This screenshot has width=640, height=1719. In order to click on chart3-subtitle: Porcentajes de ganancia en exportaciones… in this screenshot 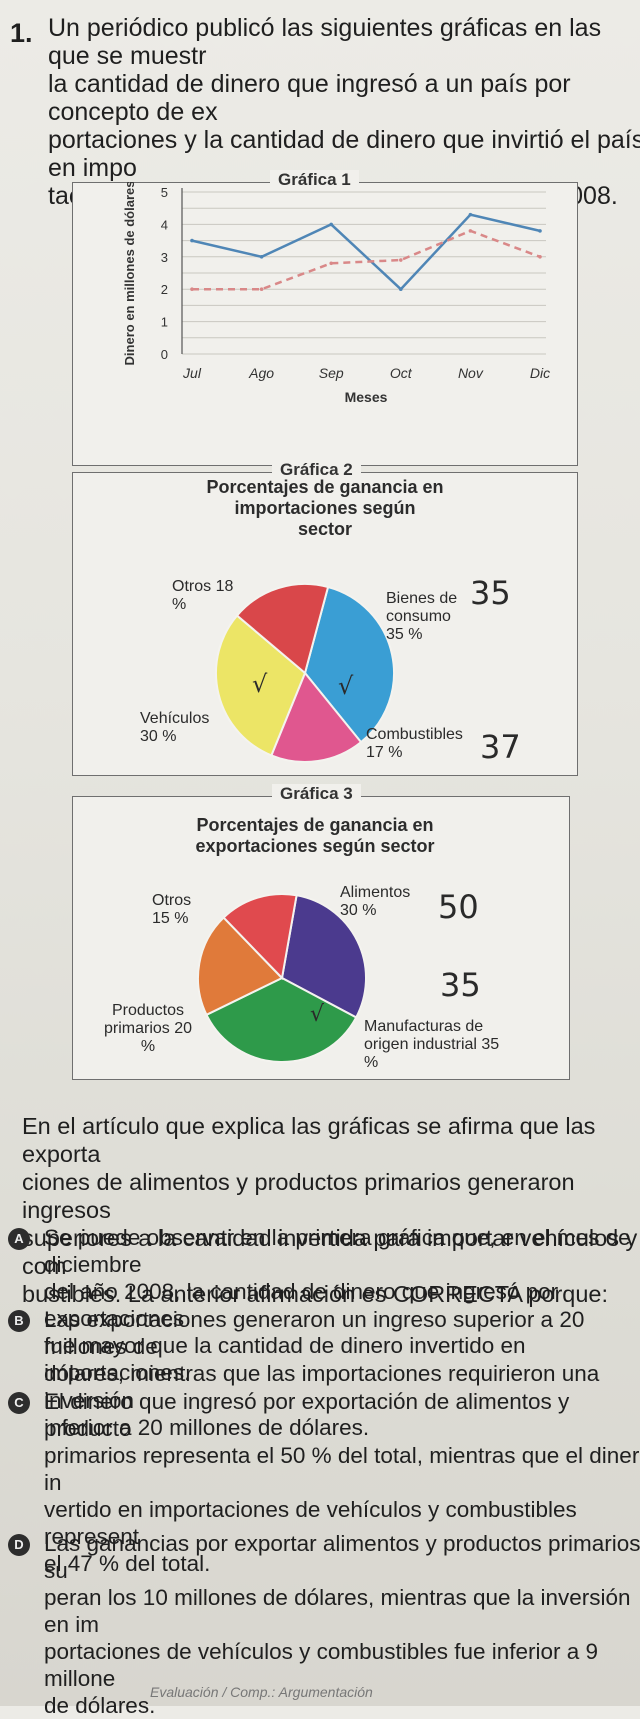, I will do `click(315, 835)`.